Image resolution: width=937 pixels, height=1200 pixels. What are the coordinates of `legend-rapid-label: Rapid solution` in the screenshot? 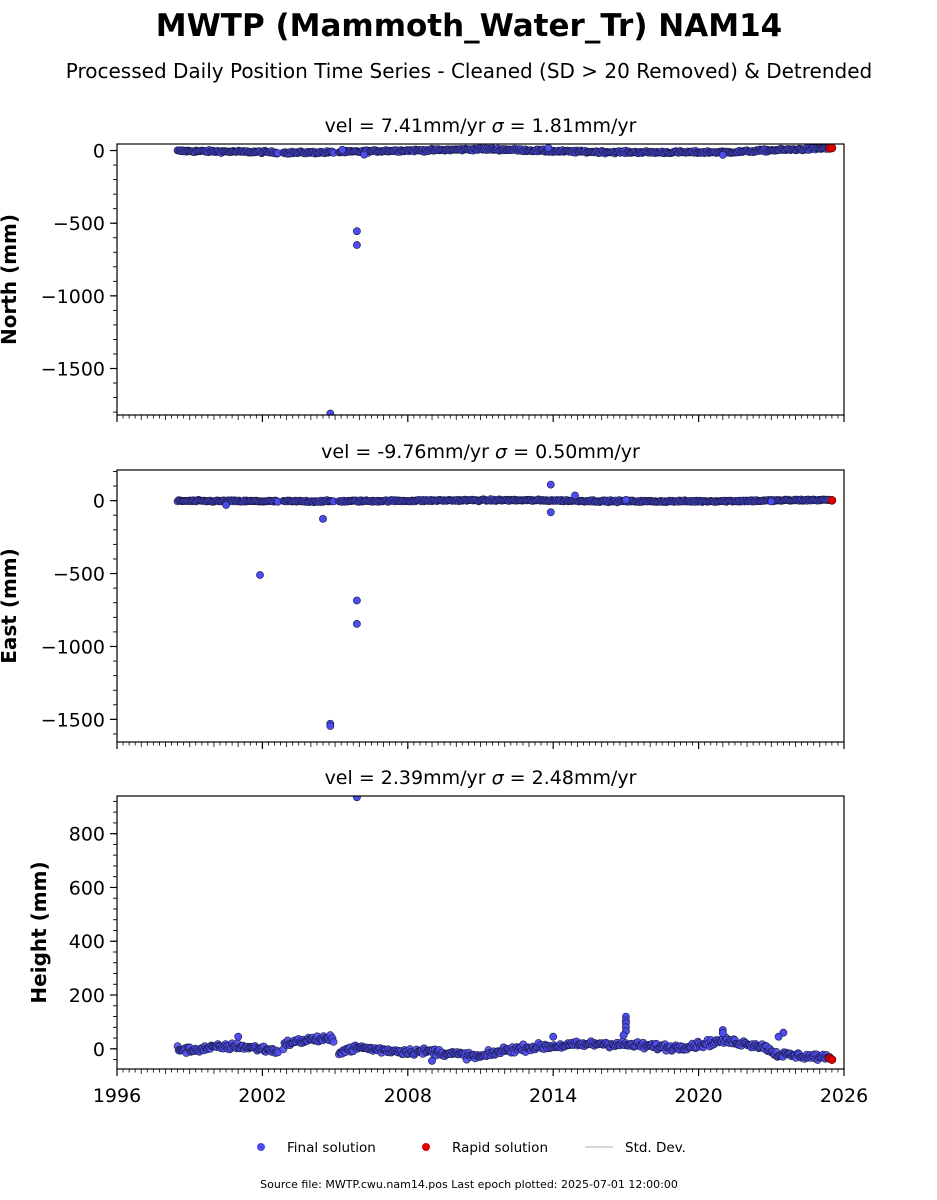 It's located at (500, 1148).